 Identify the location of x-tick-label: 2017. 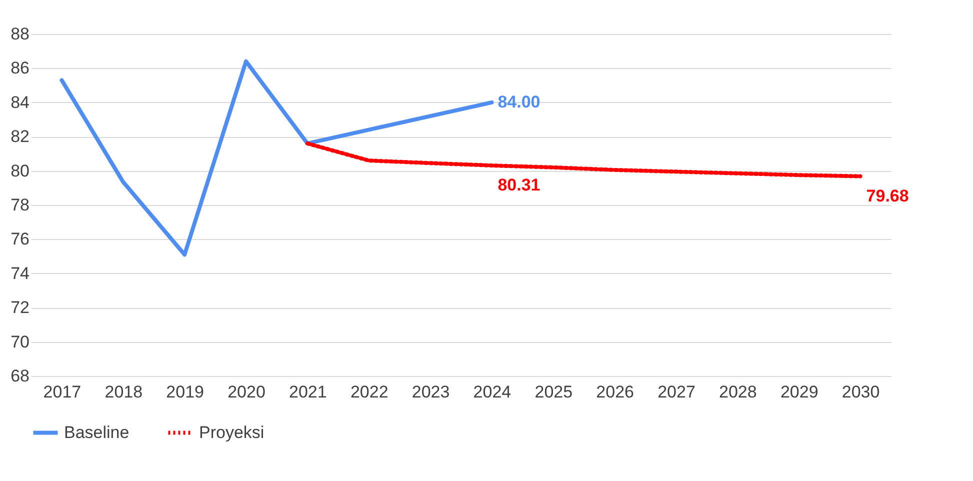
(62, 392).